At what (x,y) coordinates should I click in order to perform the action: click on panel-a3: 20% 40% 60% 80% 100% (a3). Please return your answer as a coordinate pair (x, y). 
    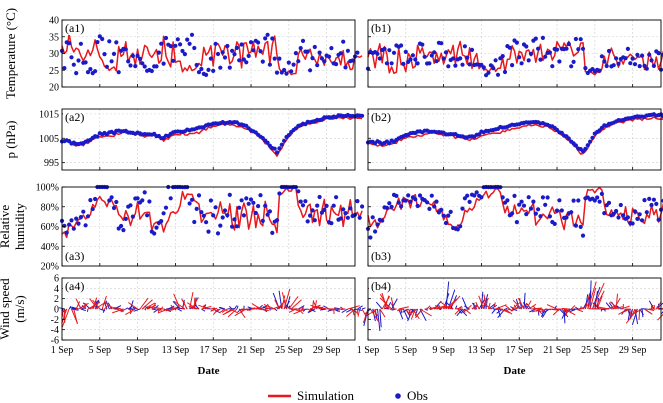
    Looking at the image, I should click on (200, 228).